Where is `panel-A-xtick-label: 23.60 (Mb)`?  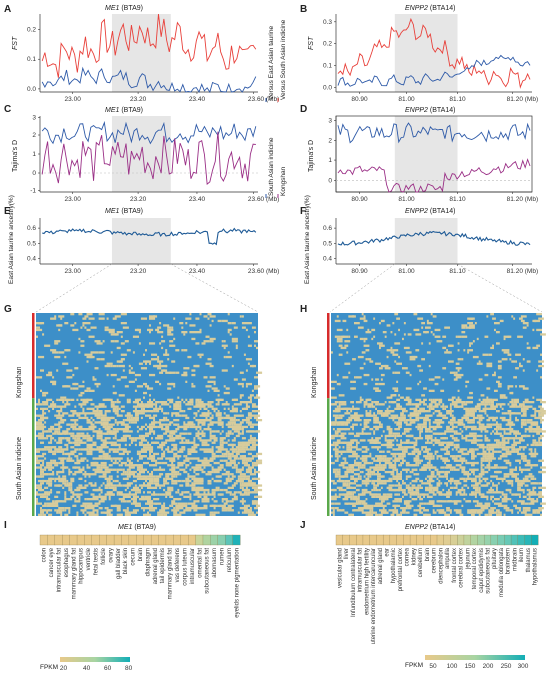
panel-A-xtick-label: 23.60 (Mb) is located at coordinates (263, 99).